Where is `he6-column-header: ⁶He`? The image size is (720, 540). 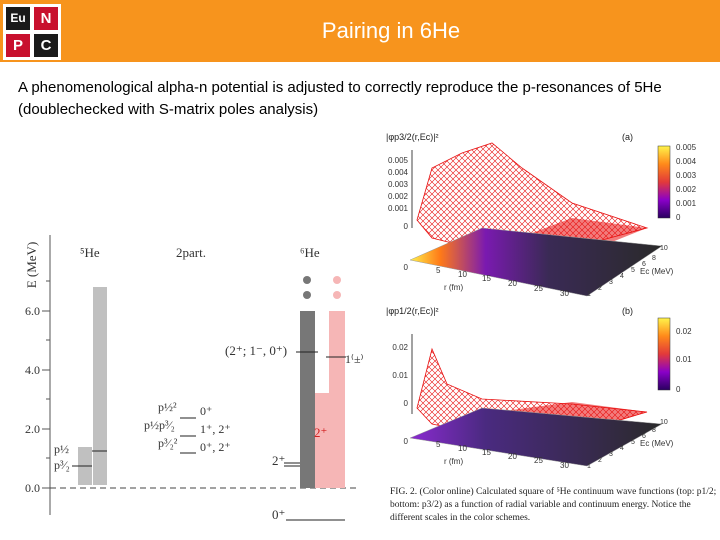
he6-column-header: ⁶He is located at coordinates (310, 252).